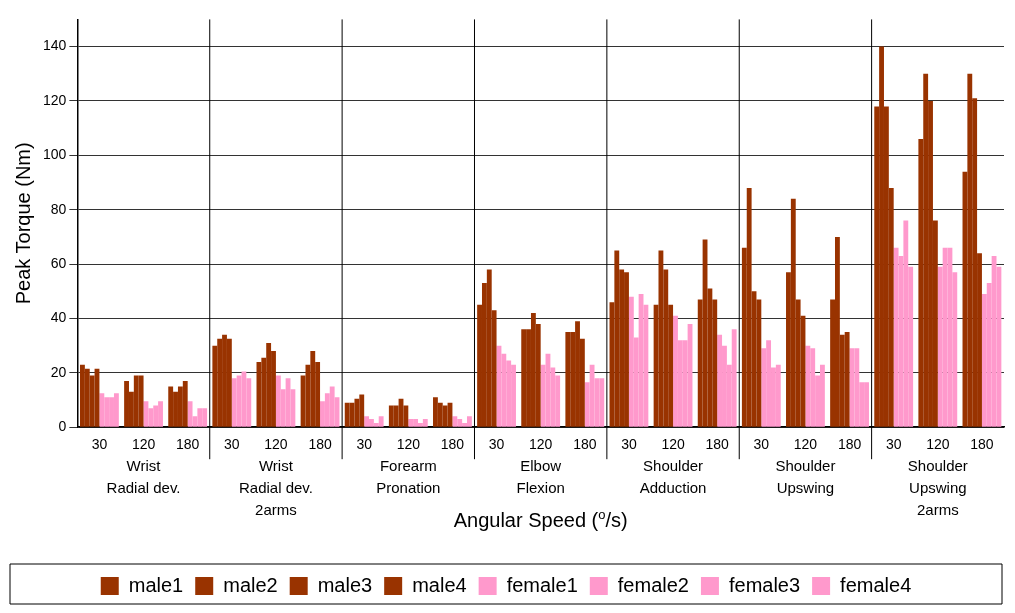 This screenshot has width=1015, height=613. What do you see at coordinates (540, 476) in the screenshot?
I see `text: Elbow Flexion` at bounding box center [540, 476].